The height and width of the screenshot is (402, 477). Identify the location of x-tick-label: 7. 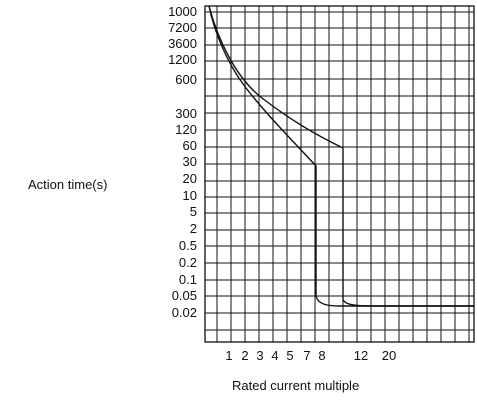
(306, 355).